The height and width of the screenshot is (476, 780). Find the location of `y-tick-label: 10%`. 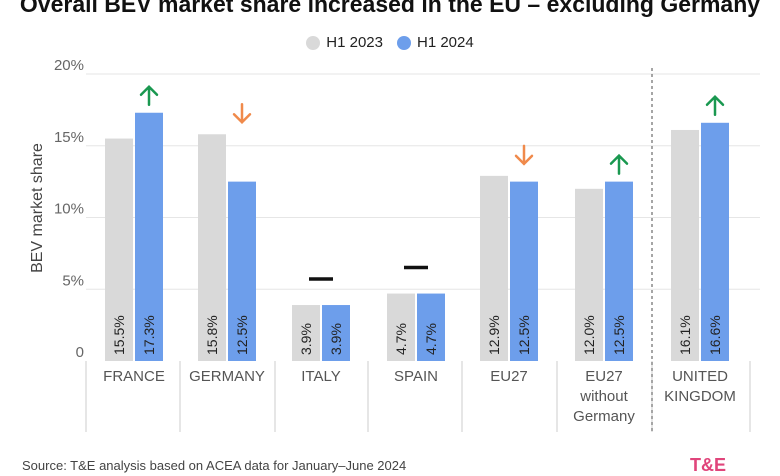

y-tick-label: 10% is located at coordinates (69, 209).